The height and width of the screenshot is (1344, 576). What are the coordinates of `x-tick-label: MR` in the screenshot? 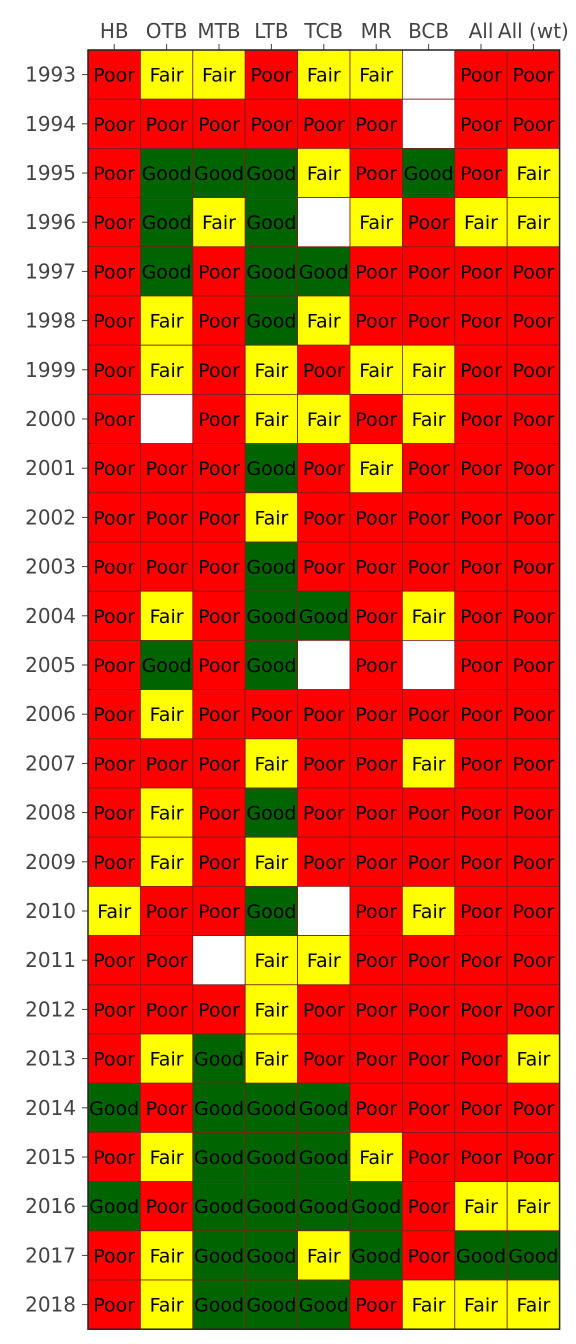 It's located at (376, 31).